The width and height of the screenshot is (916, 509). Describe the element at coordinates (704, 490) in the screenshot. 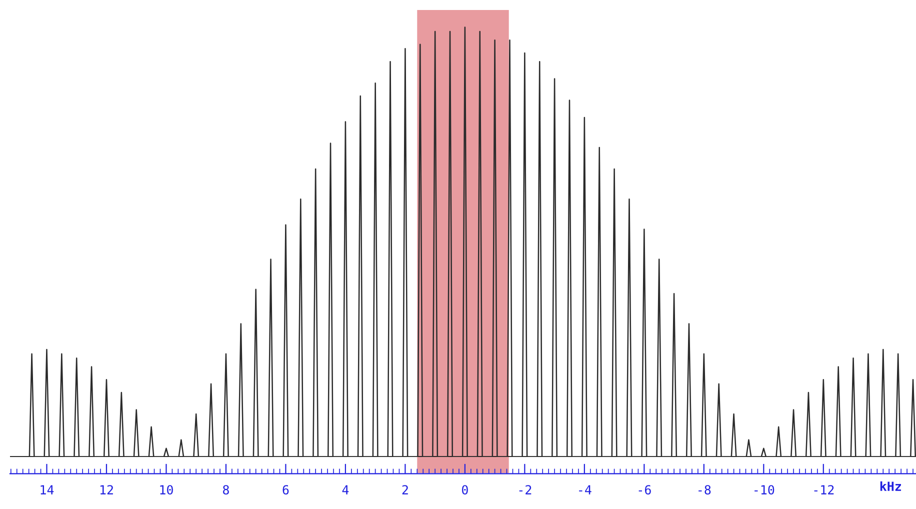

I see `x-tick-label: -8` at that location.